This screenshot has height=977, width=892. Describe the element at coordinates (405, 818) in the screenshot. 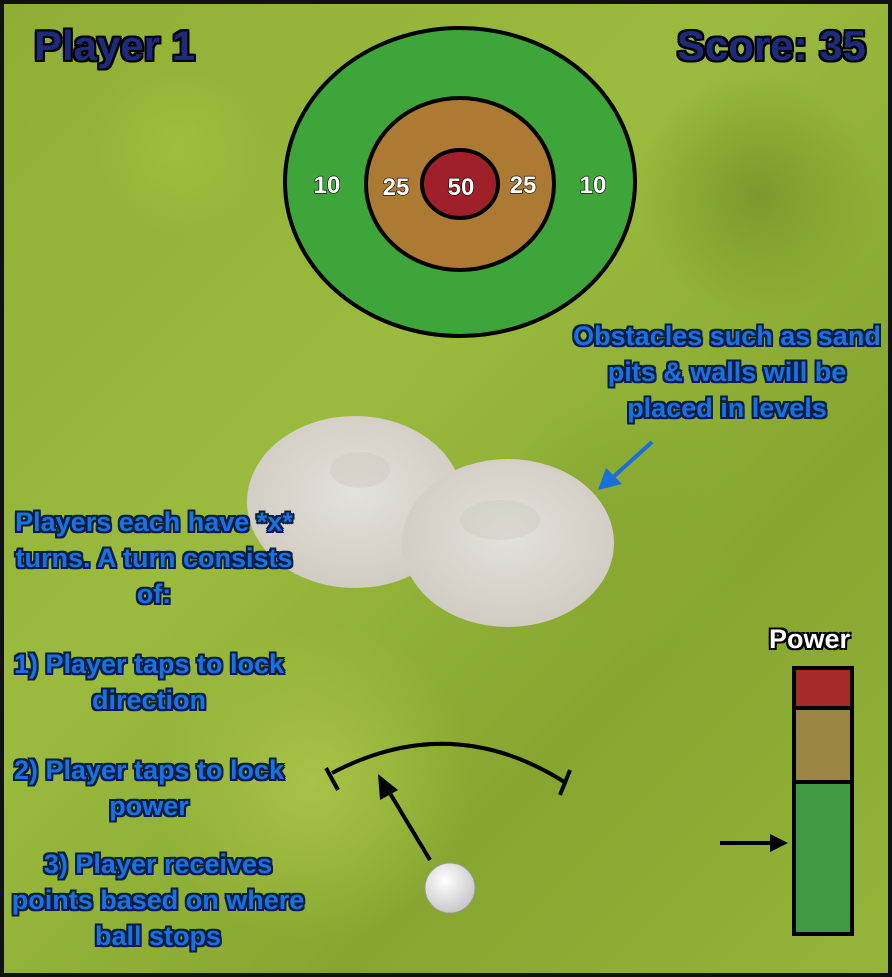

I see `aim-arrow-icon` at that location.